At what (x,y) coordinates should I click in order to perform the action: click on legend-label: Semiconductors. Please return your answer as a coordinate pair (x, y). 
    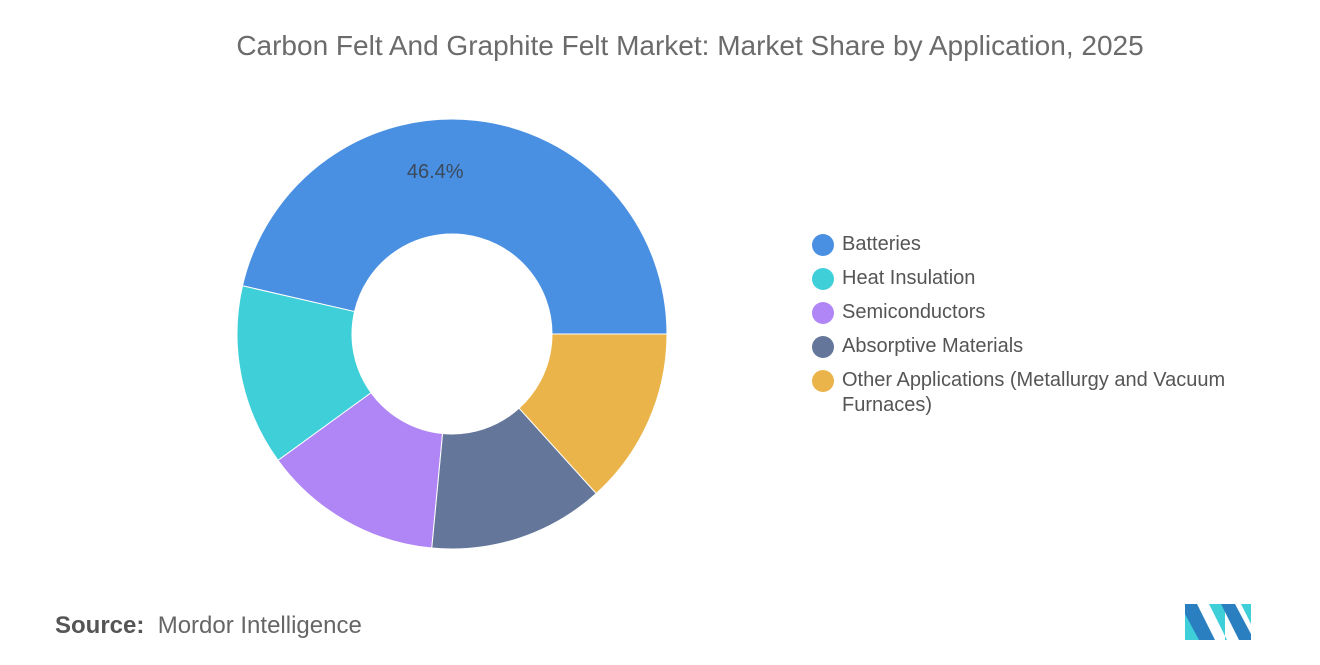
    Looking at the image, I should click on (914, 312).